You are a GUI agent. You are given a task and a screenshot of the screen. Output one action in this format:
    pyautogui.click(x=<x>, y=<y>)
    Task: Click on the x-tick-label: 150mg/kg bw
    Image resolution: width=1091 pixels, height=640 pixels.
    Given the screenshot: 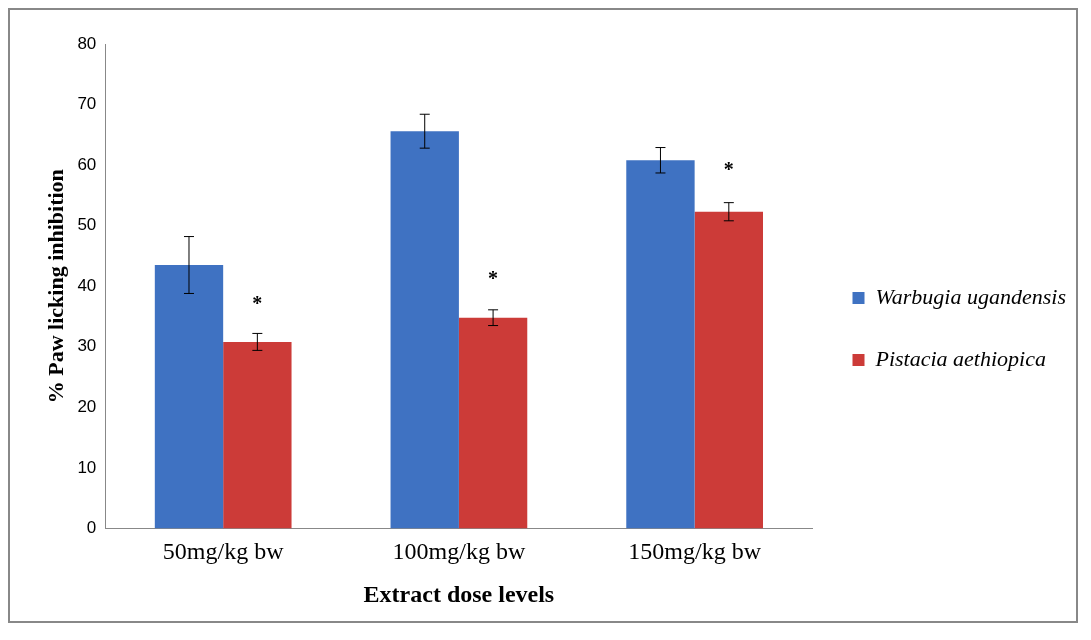 What is the action you would take?
    pyautogui.click(x=695, y=551)
    